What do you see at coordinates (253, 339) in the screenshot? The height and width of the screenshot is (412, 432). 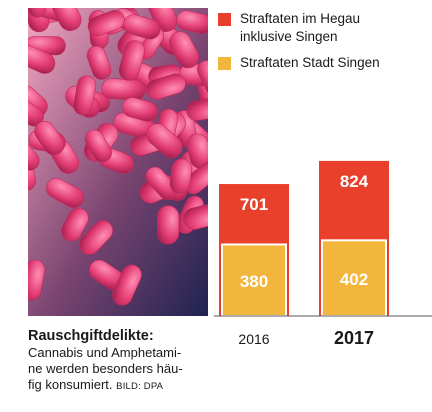 I see `x-tick-label-2016: 2016` at bounding box center [253, 339].